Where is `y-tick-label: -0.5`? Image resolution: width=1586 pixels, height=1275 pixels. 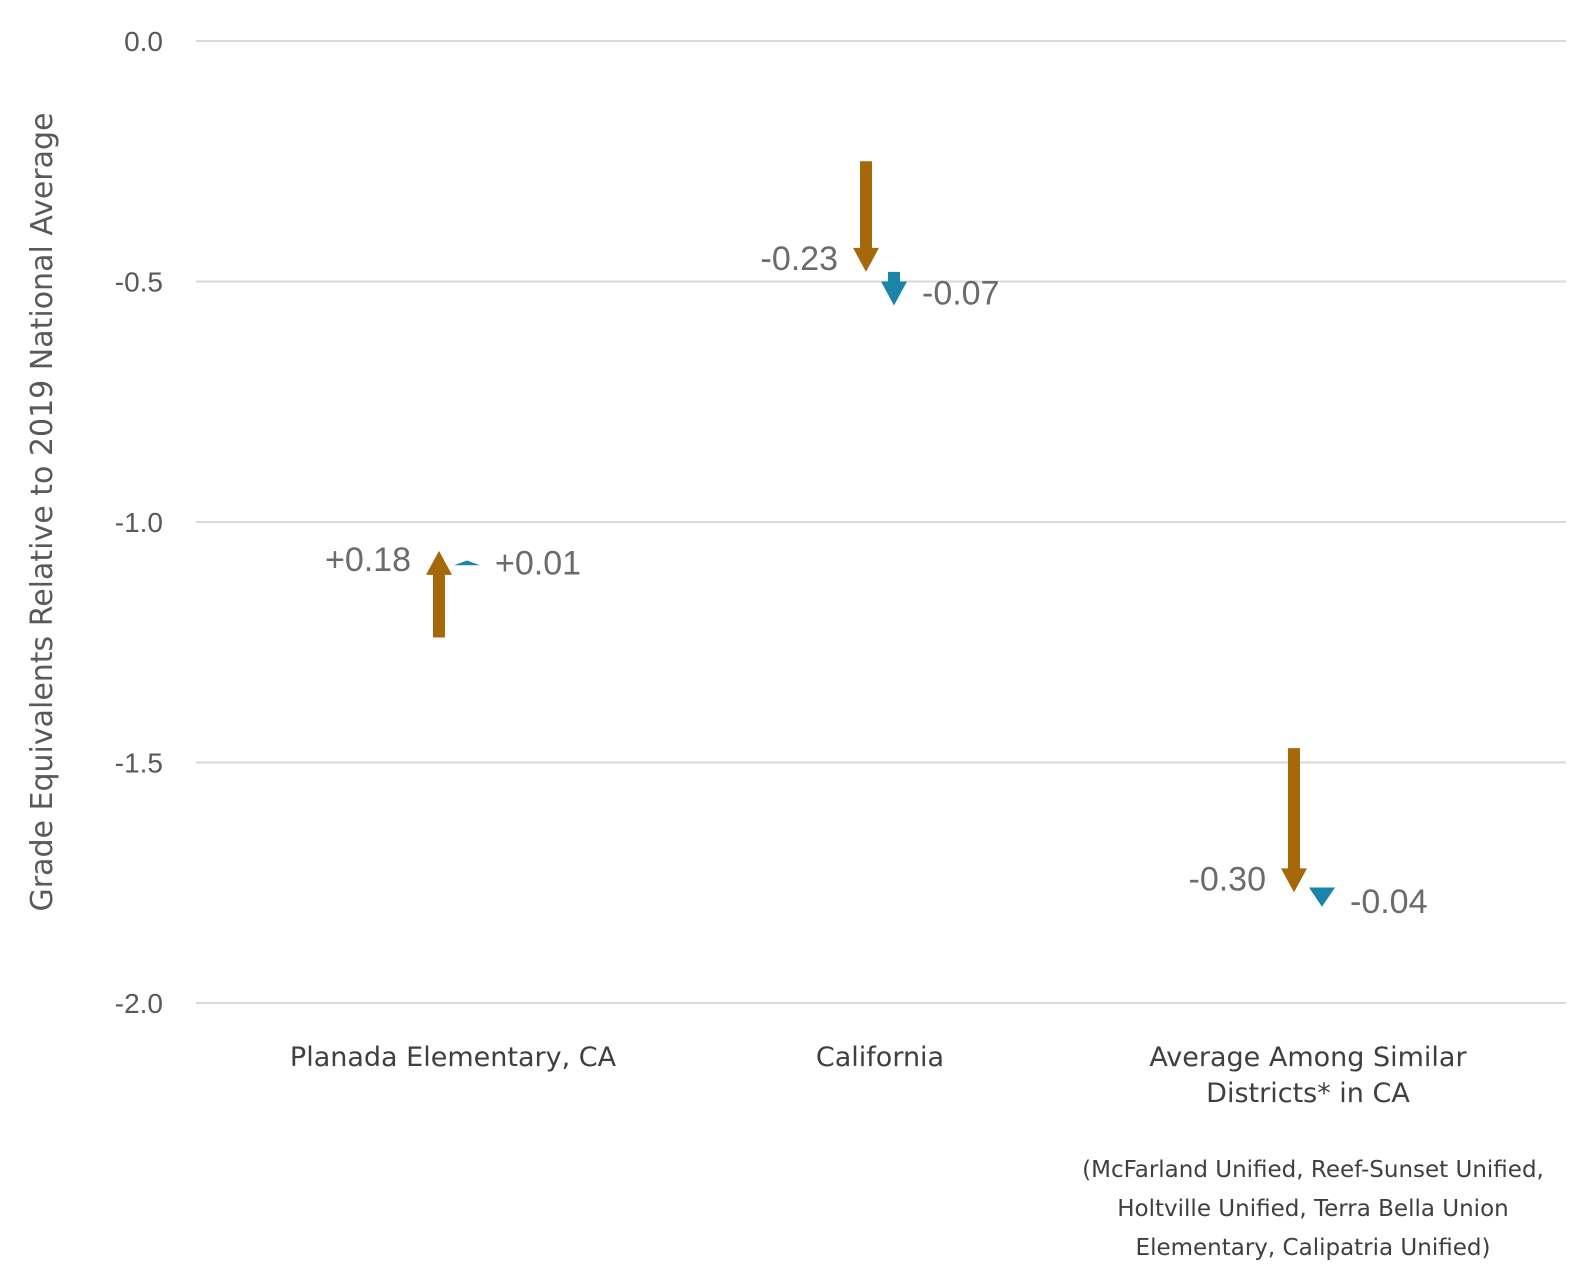 y-tick-label: -0.5 is located at coordinates (139, 282).